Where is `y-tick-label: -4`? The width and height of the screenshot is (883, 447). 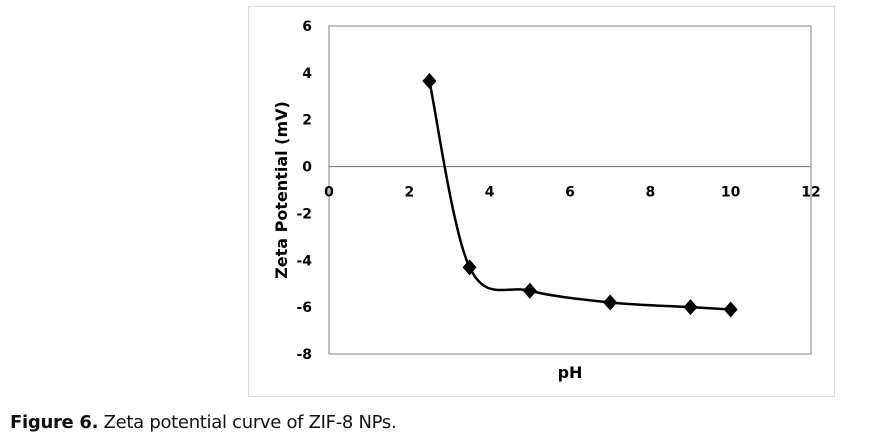
y-tick-label: -4 is located at coordinates (304, 261).